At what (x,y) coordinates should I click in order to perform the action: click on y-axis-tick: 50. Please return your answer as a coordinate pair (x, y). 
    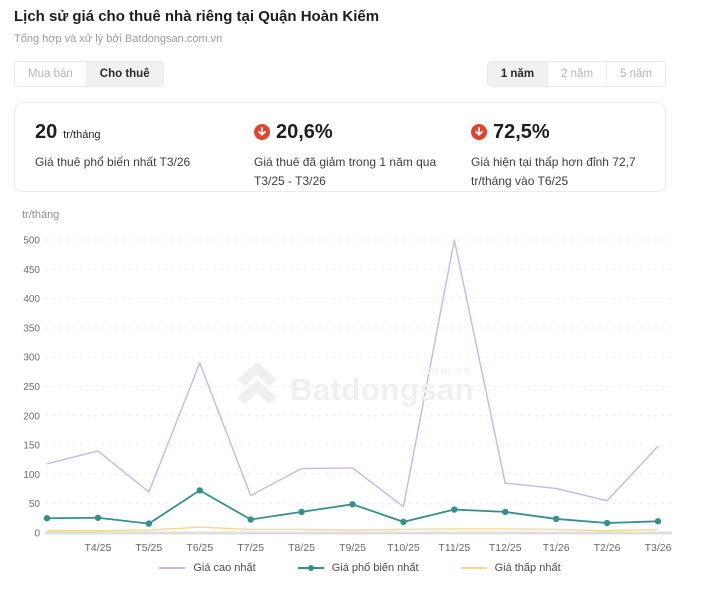
    Looking at the image, I should click on (35, 504).